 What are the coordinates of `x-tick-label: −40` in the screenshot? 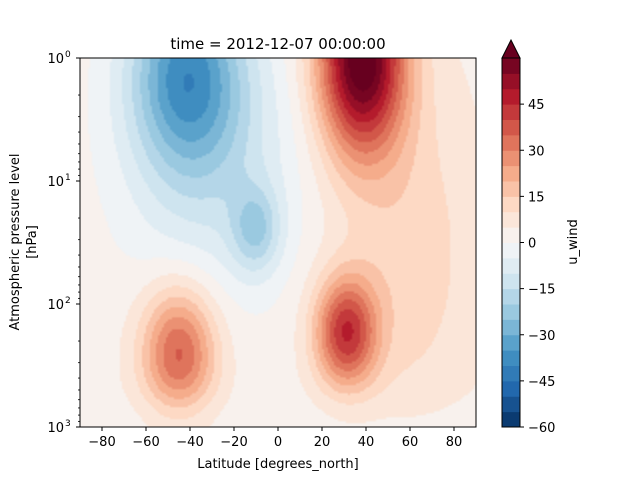 It's located at (189, 442).